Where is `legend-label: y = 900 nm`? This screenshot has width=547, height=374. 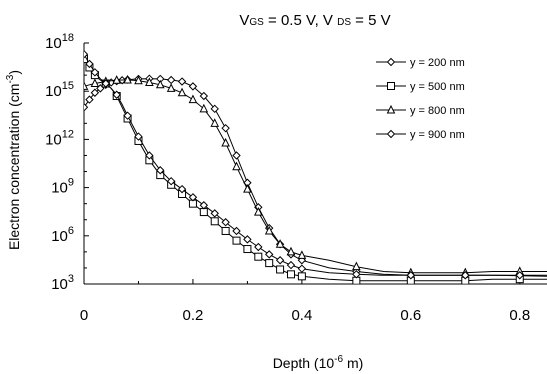
legend-label: y = 900 nm is located at coordinates (437, 135).